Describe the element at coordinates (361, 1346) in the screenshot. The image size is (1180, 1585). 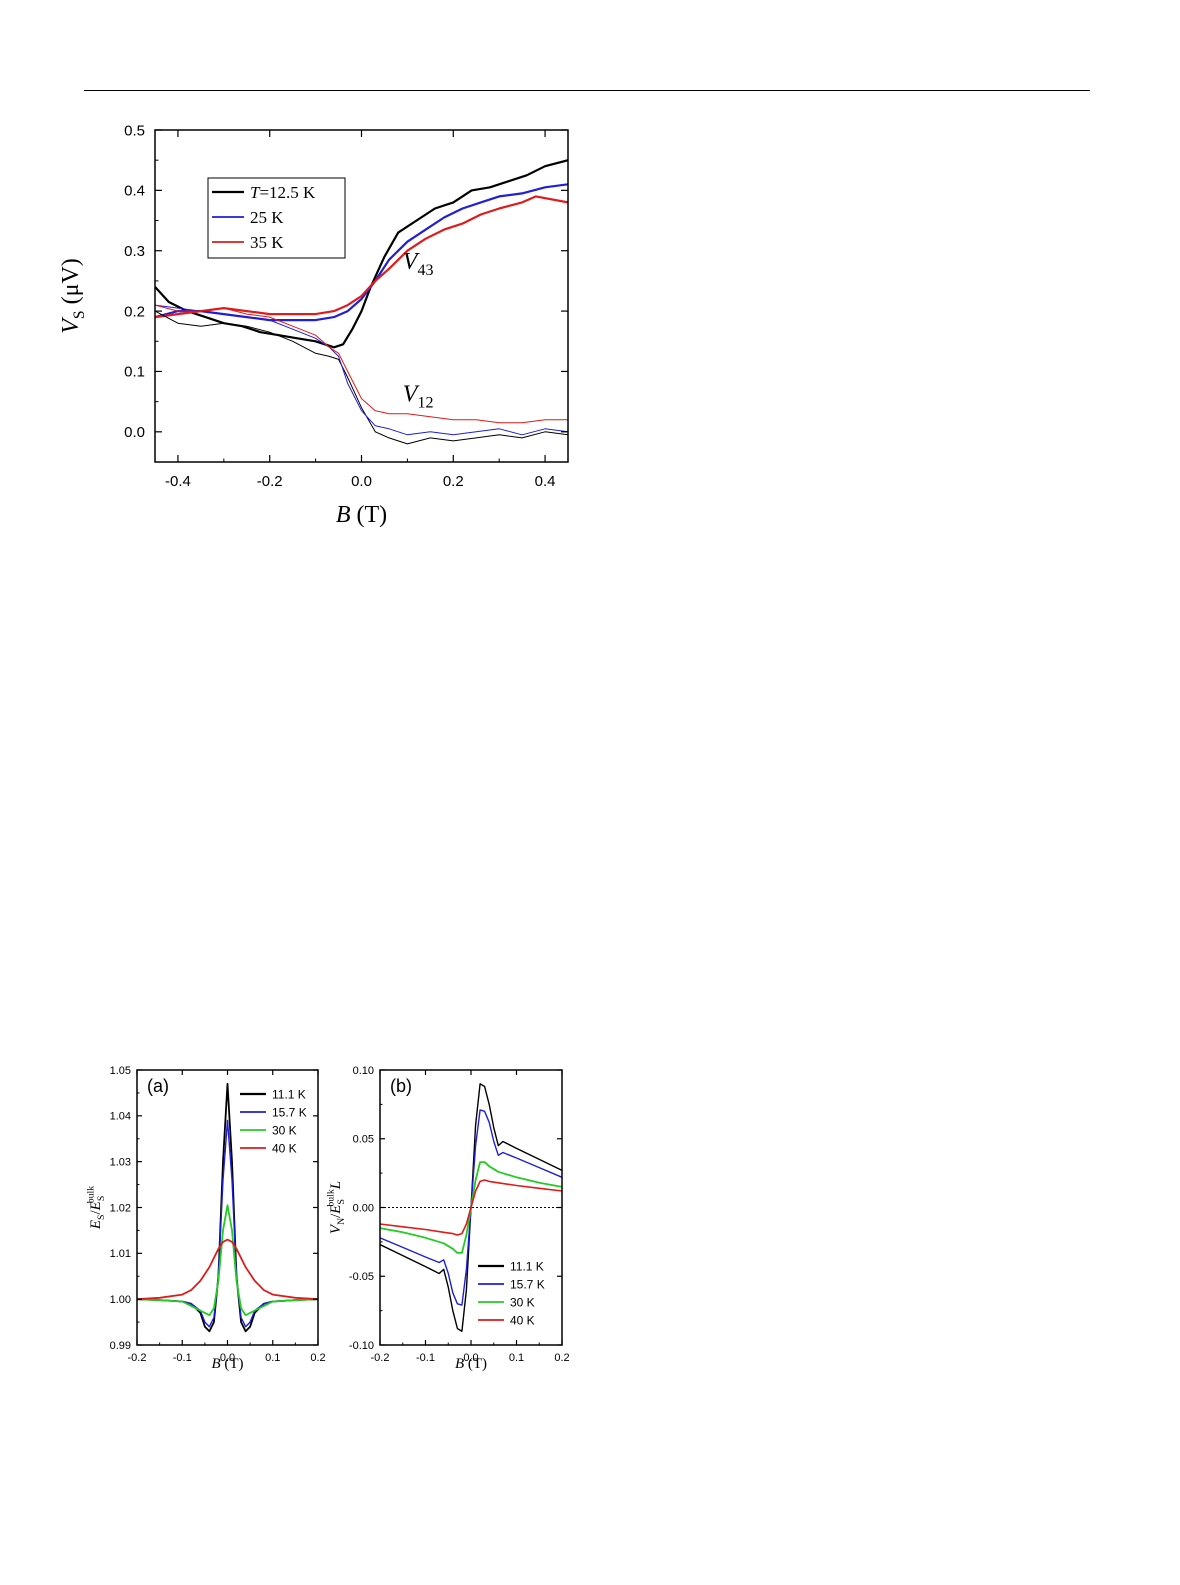
I see `y-tick-label: -0.10` at that location.